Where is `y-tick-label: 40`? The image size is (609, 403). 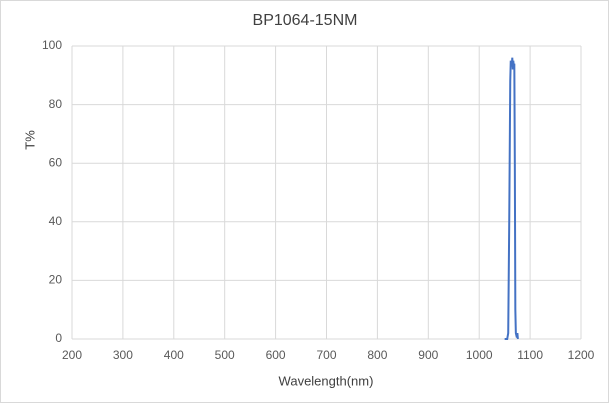 y-tick-label: 40 is located at coordinates (56, 221).